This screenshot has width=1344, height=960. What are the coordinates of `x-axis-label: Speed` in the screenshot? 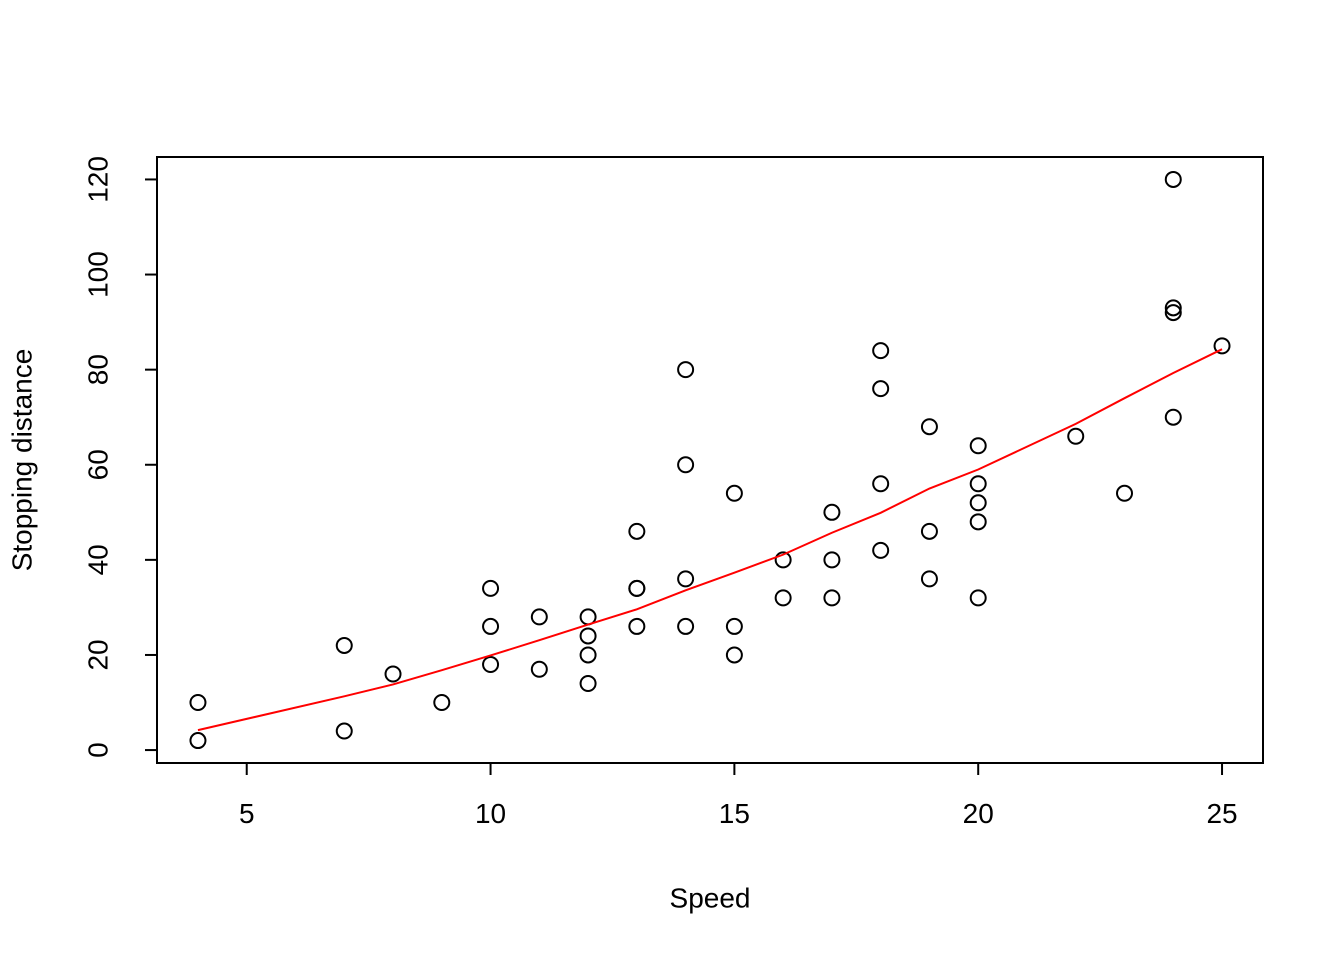 It's located at (710, 897).